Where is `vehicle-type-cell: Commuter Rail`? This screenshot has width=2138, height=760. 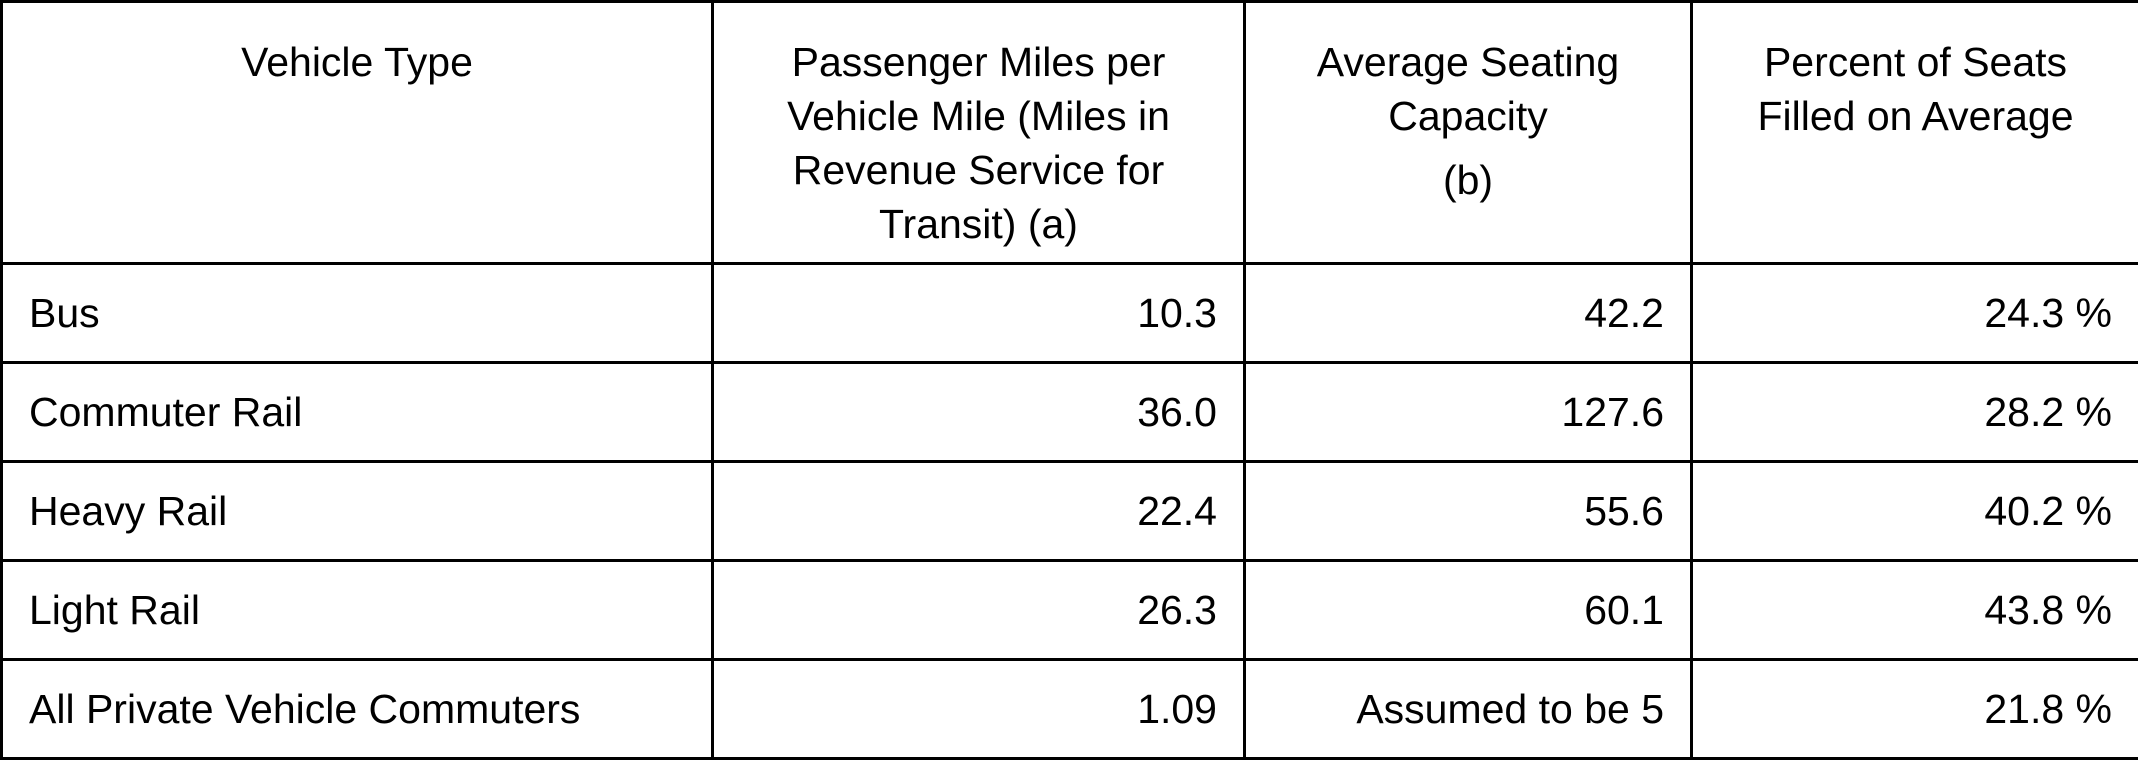
vehicle-type-cell: Commuter Rail is located at coordinates (357, 412).